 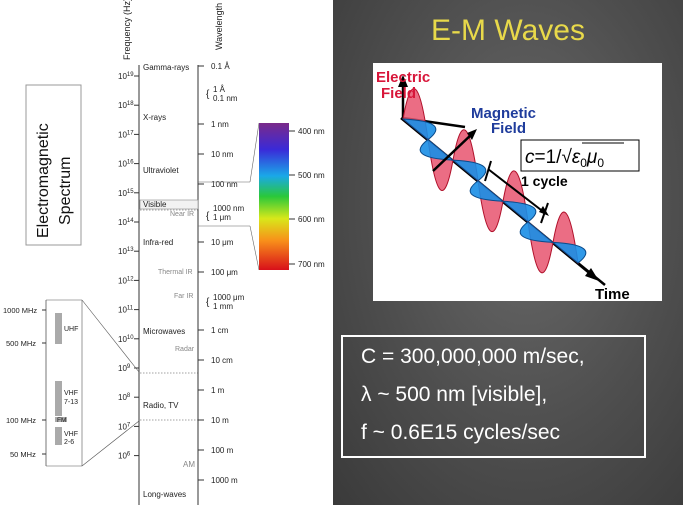 I want to click on wl-01-nm: 0.1 nm, so click(x=225, y=98).